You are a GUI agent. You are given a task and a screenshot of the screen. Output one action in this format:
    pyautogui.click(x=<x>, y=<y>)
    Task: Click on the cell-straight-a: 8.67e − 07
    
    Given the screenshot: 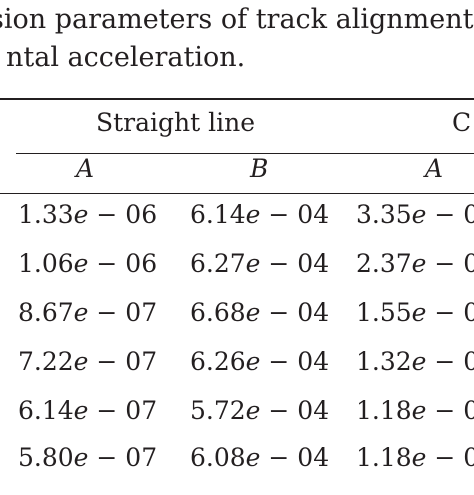 What is the action you would take?
    pyautogui.click(x=88, y=312)
    